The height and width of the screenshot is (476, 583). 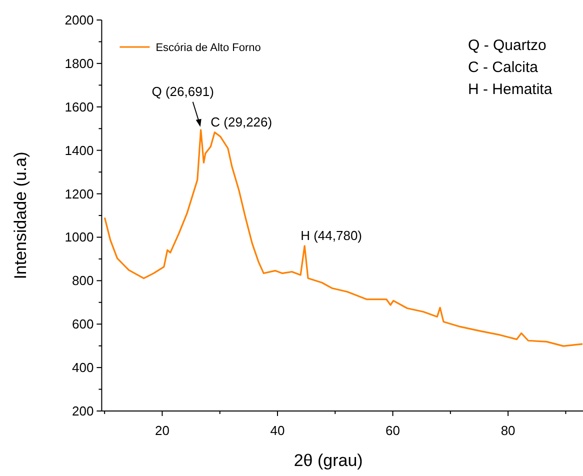 What do you see at coordinates (331, 235) in the screenshot?
I see `annotation: H (44,780)` at bounding box center [331, 235].